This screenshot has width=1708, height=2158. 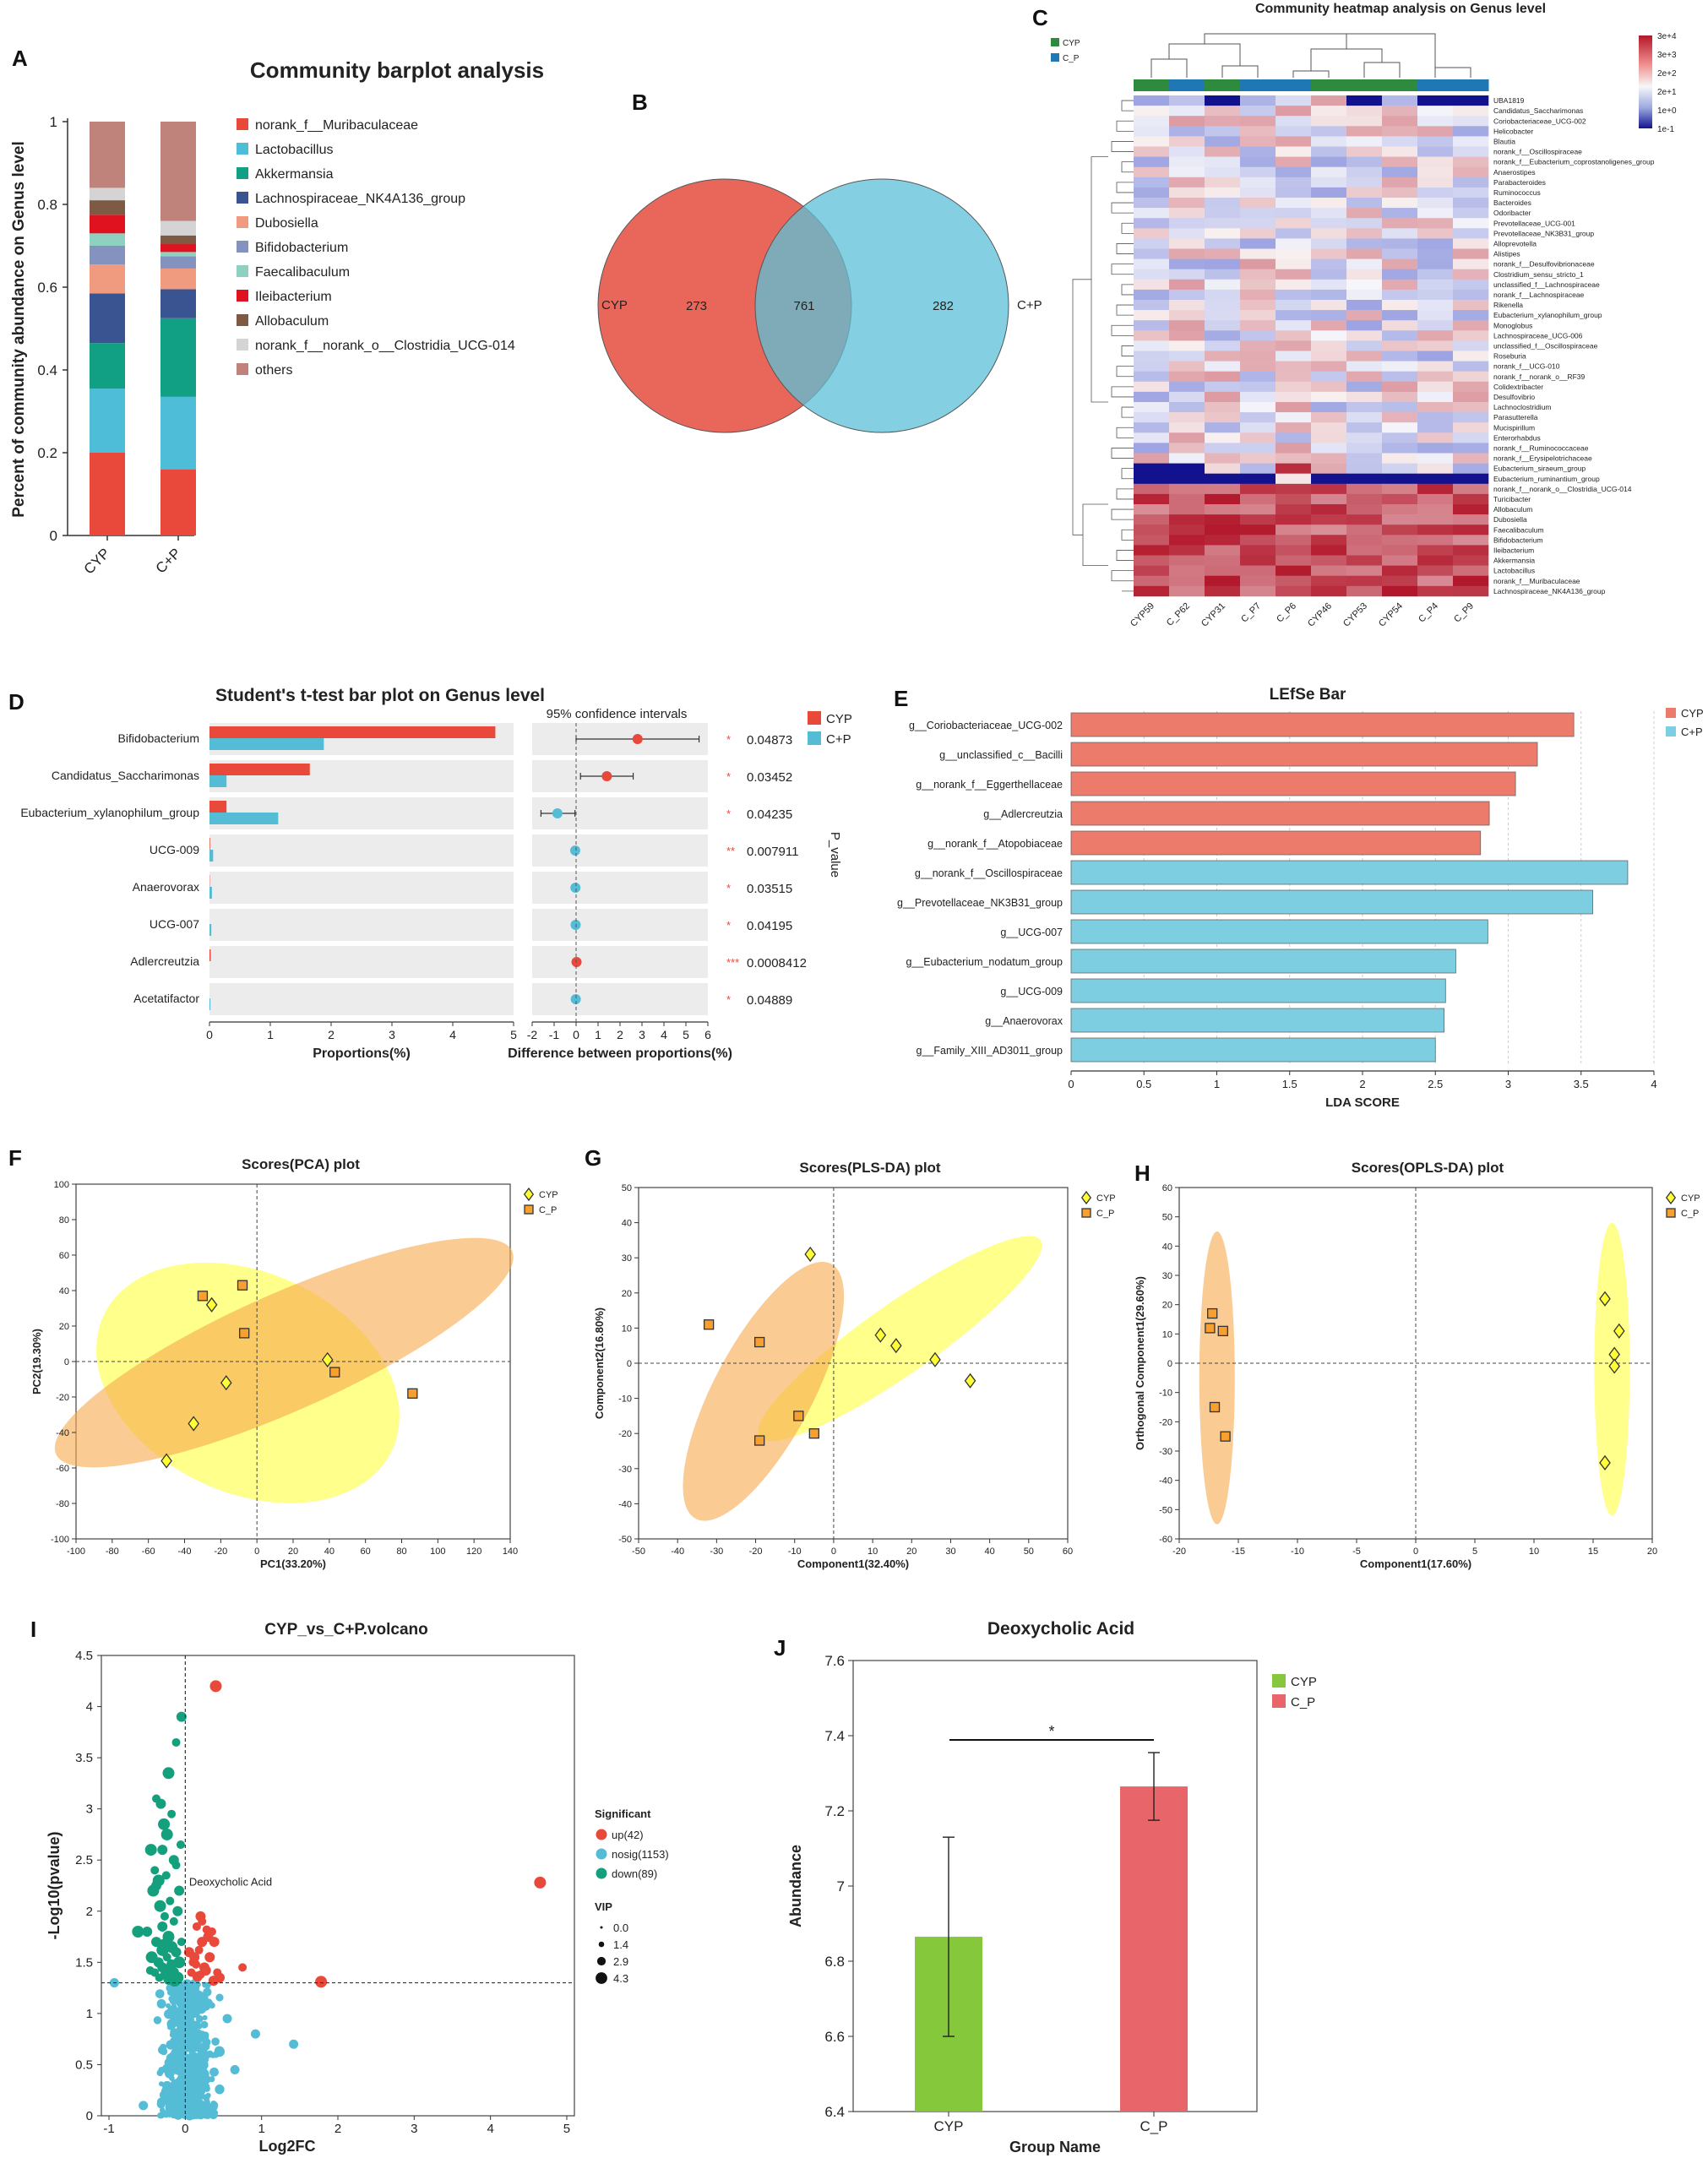 I want to click on x-tick-label: 1, so click(x=270, y=1034).